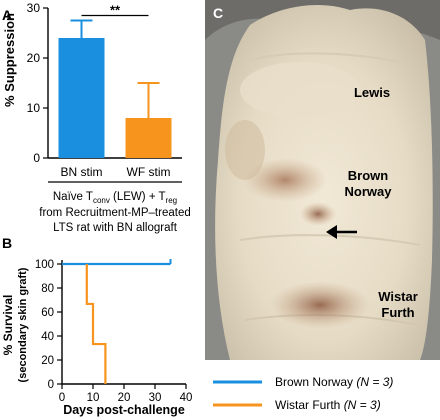  Describe the element at coordinates (115, 198) in the screenshot. I see `group-label-line-1: Naïve Tconv (LEW) + Treg` at that location.